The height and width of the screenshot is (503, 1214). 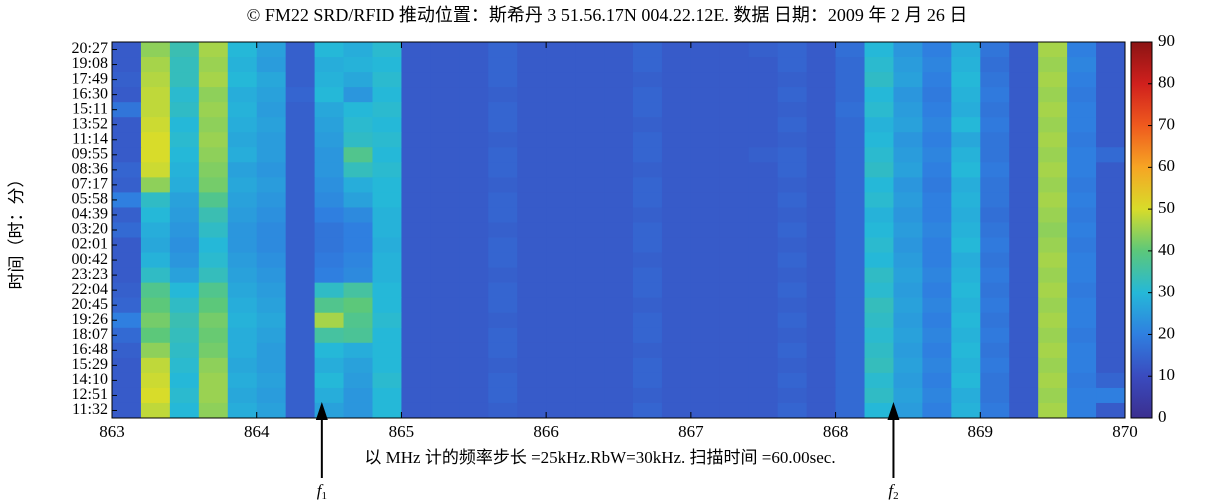 I want to click on y-tick-label: 19:26, so click(x=90, y=319).